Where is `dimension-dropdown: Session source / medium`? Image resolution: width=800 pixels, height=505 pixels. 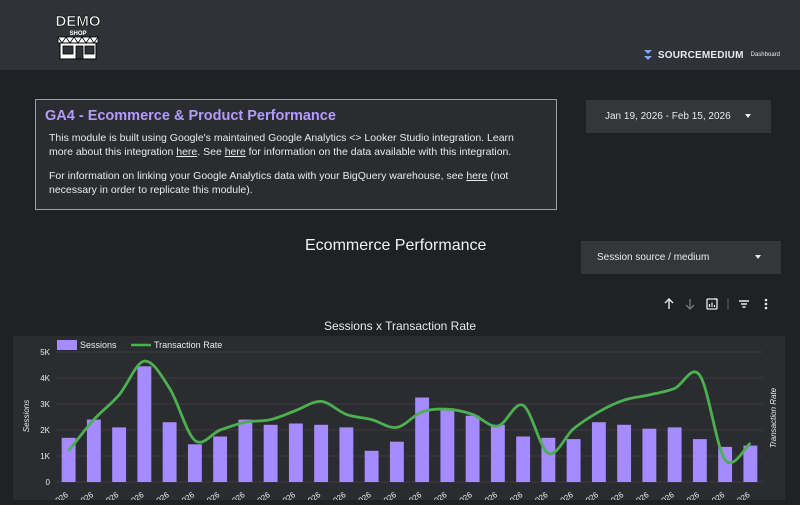 dimension-dropdown: Session source / medium is located at coordinates (681, 257).